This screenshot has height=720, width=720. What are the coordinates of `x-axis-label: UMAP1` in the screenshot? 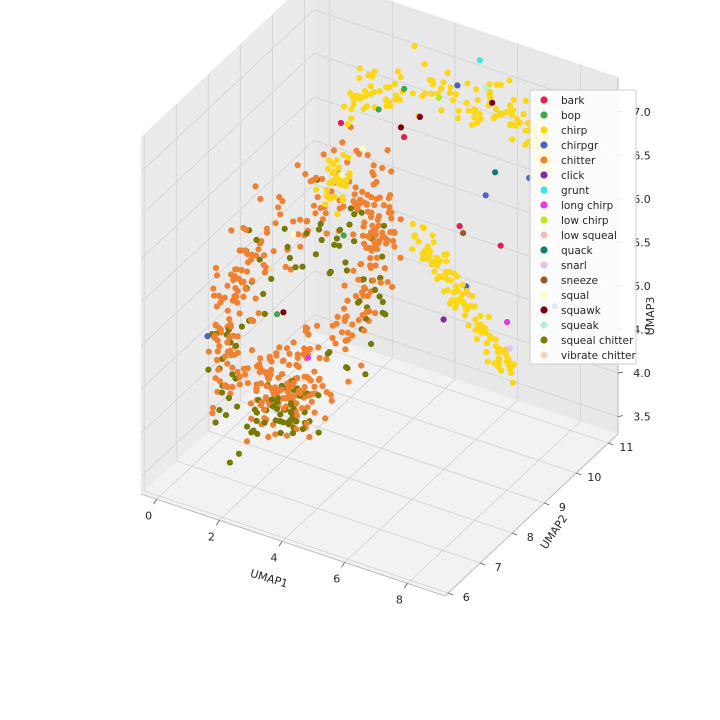 It's located at (269, 579).